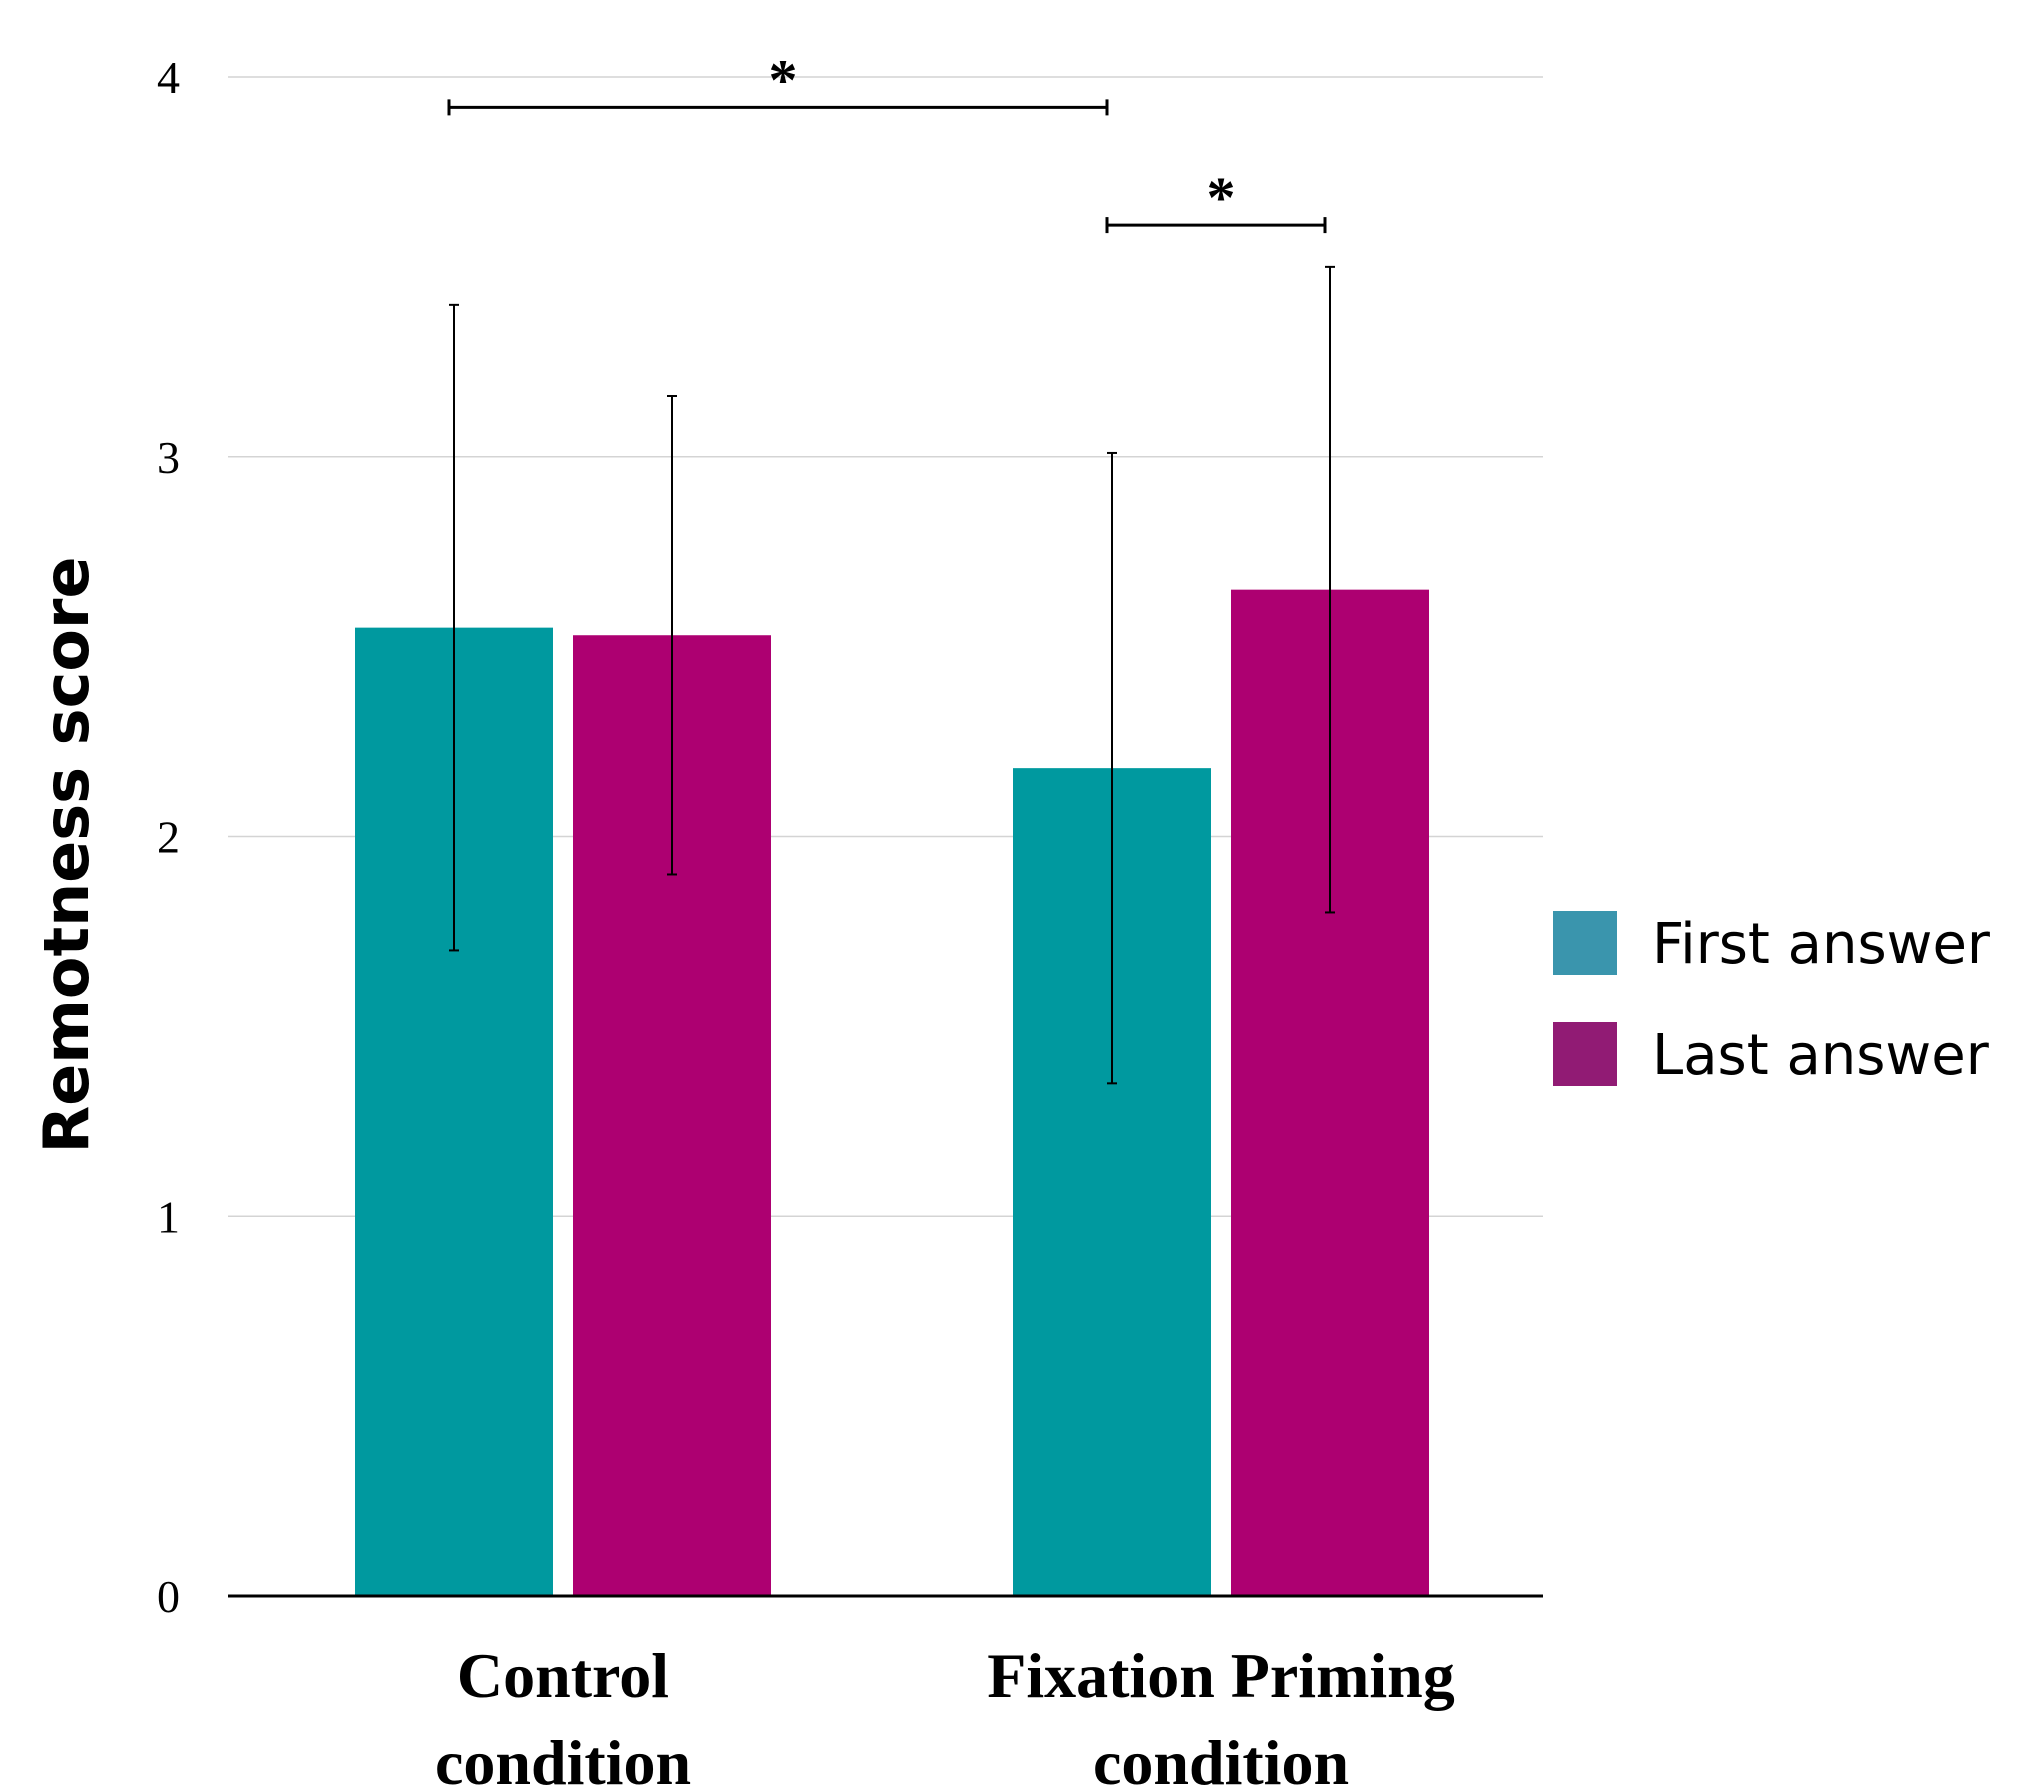  Describe the element at coordinates (1772, 999) in the screenshot. I see `legend: First answer Last answer` at that location.